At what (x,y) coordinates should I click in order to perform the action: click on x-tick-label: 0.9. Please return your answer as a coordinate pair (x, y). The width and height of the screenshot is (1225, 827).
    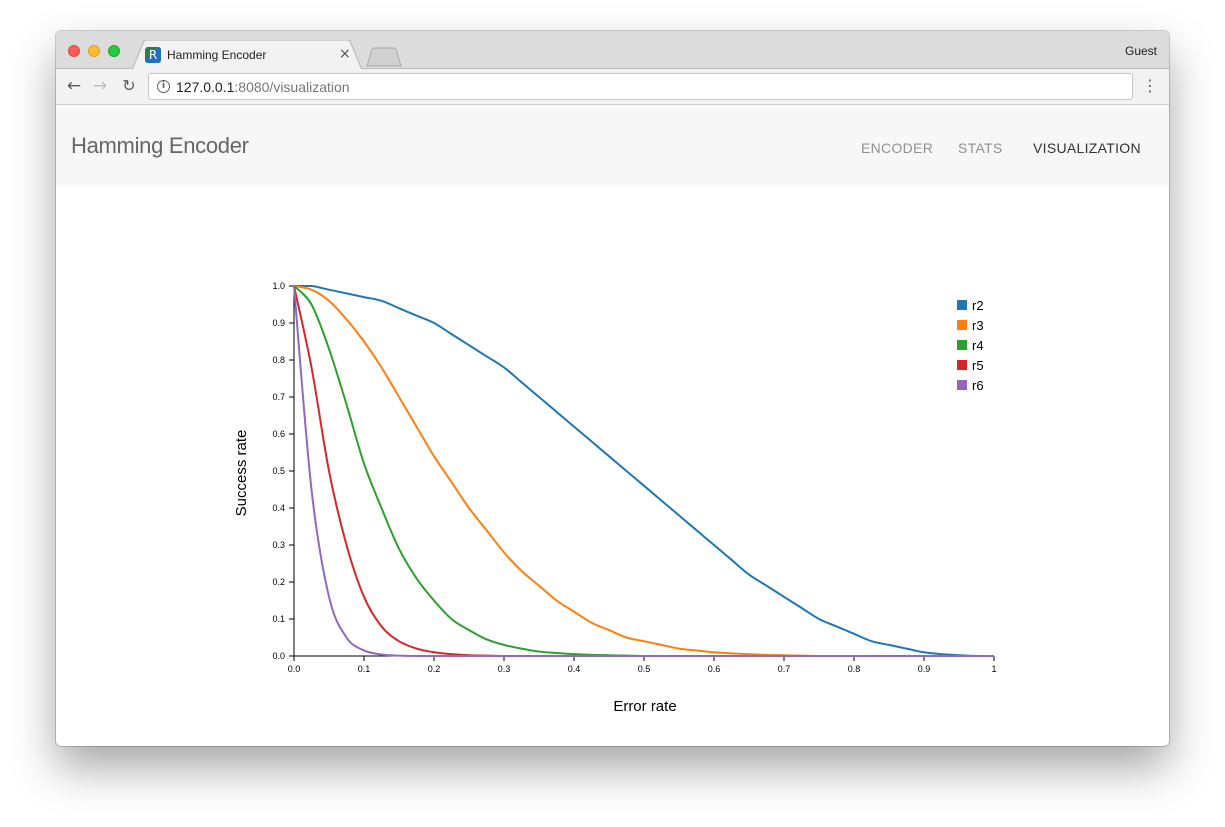
    Looking at the image, I should click on (924, 669).